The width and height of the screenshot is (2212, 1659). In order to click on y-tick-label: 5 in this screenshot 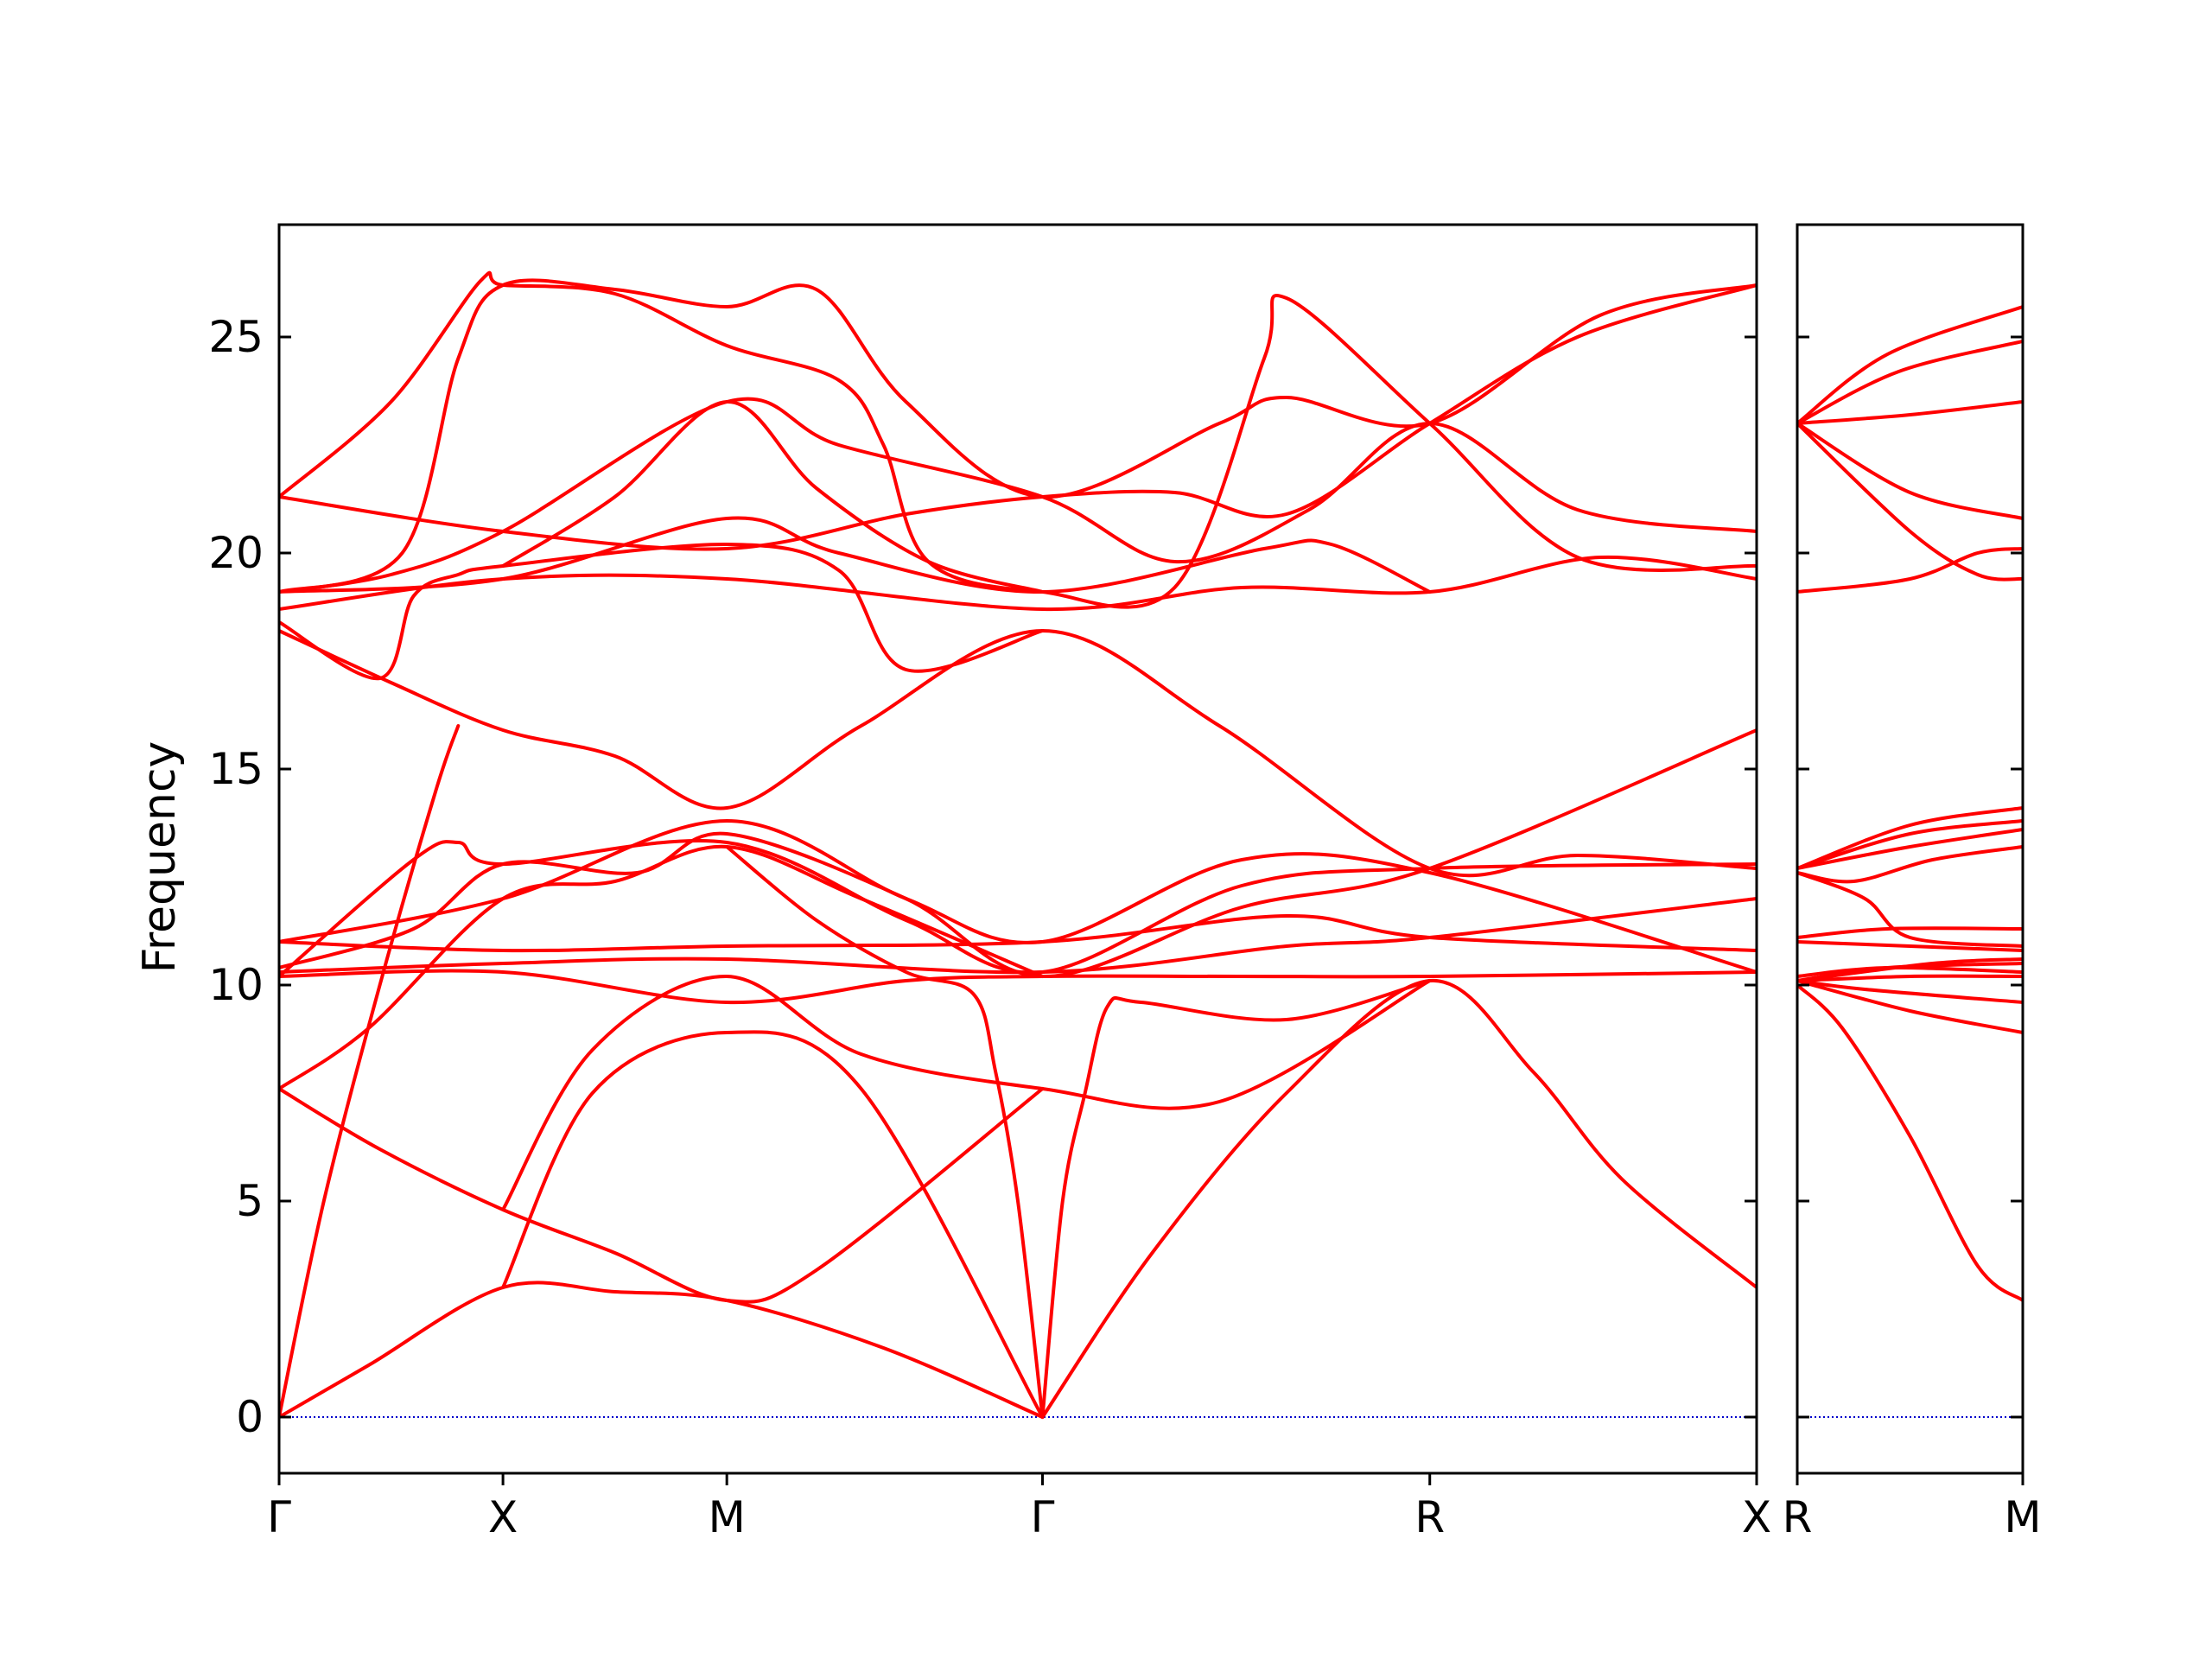, I will do `click(250, 1201)`.